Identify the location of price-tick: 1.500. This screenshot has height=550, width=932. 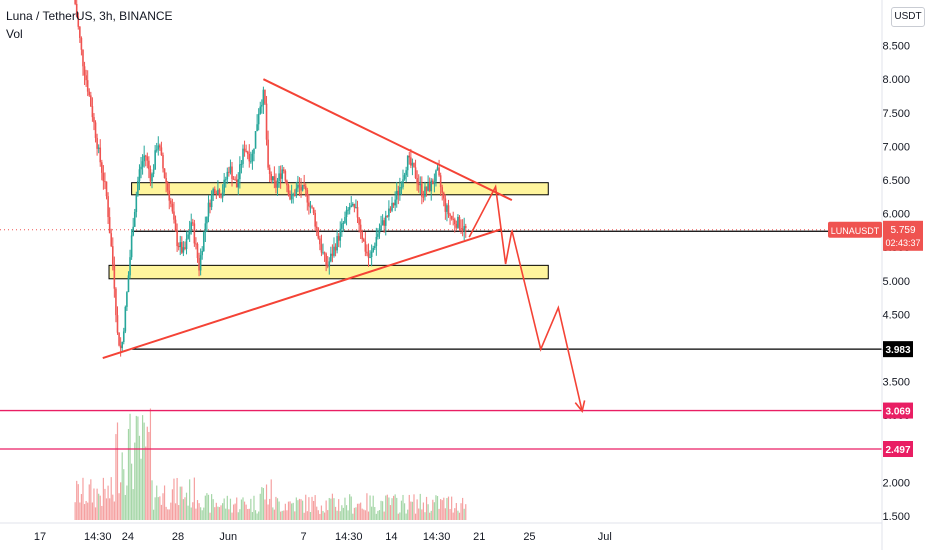
(896, 517).